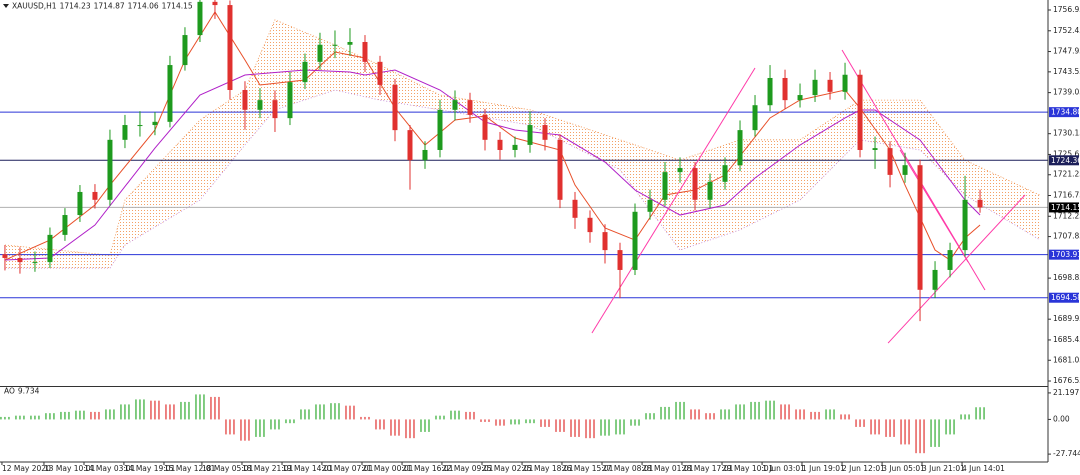  I want to click on y-tick-label: 1707.83, so click(1066, 236).